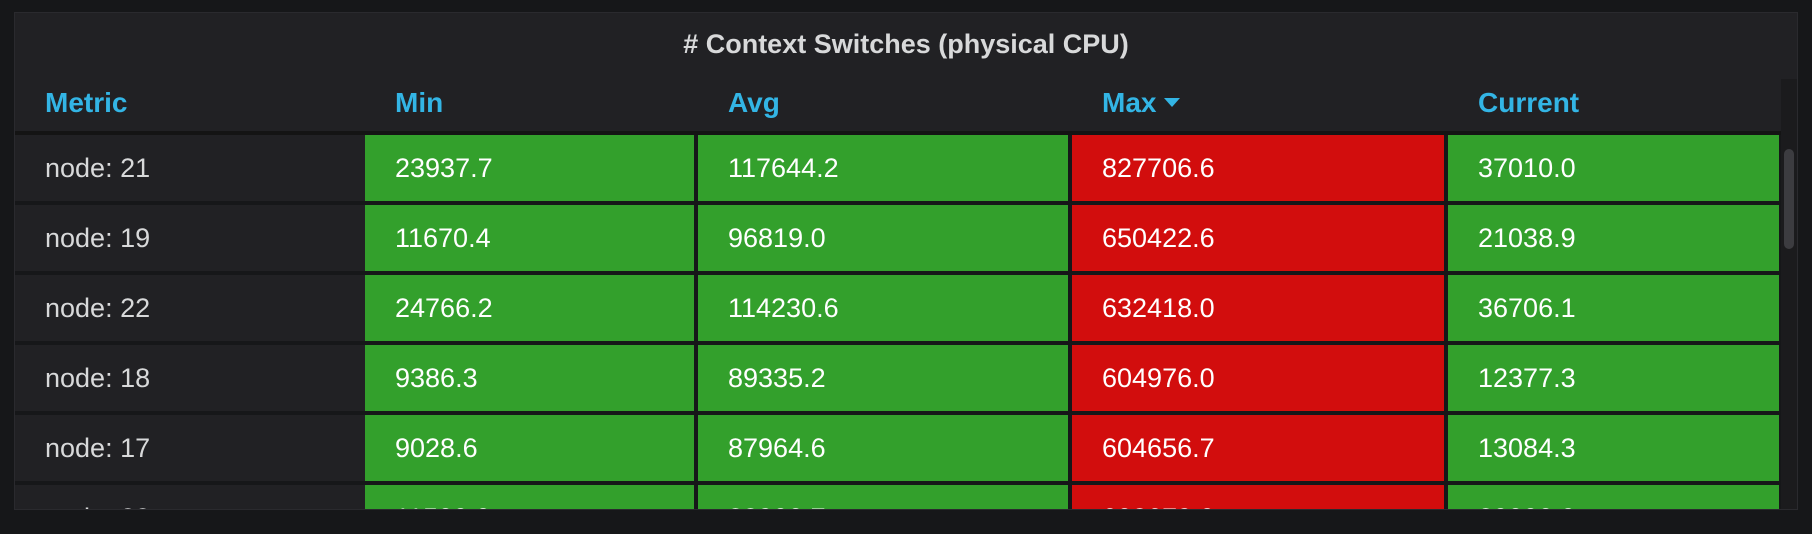 This screenshot has height=534, width=1812. Describe the element at coordinates (1129, 102) in the screenshot. I see `column-header-label: Max` at that location.